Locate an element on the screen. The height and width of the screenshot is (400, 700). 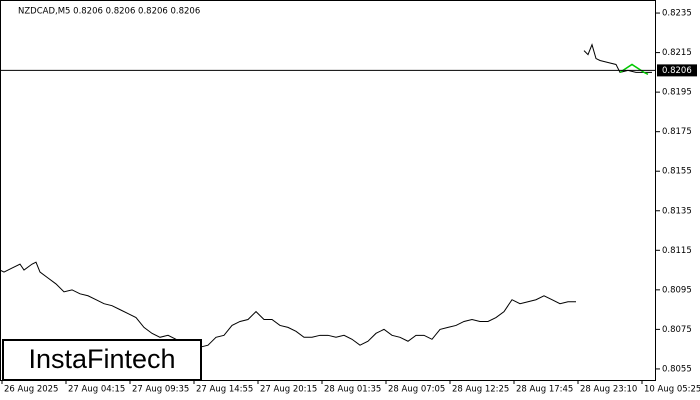
y-tick-label: 0.8235 is located at coordinates (677, 14).